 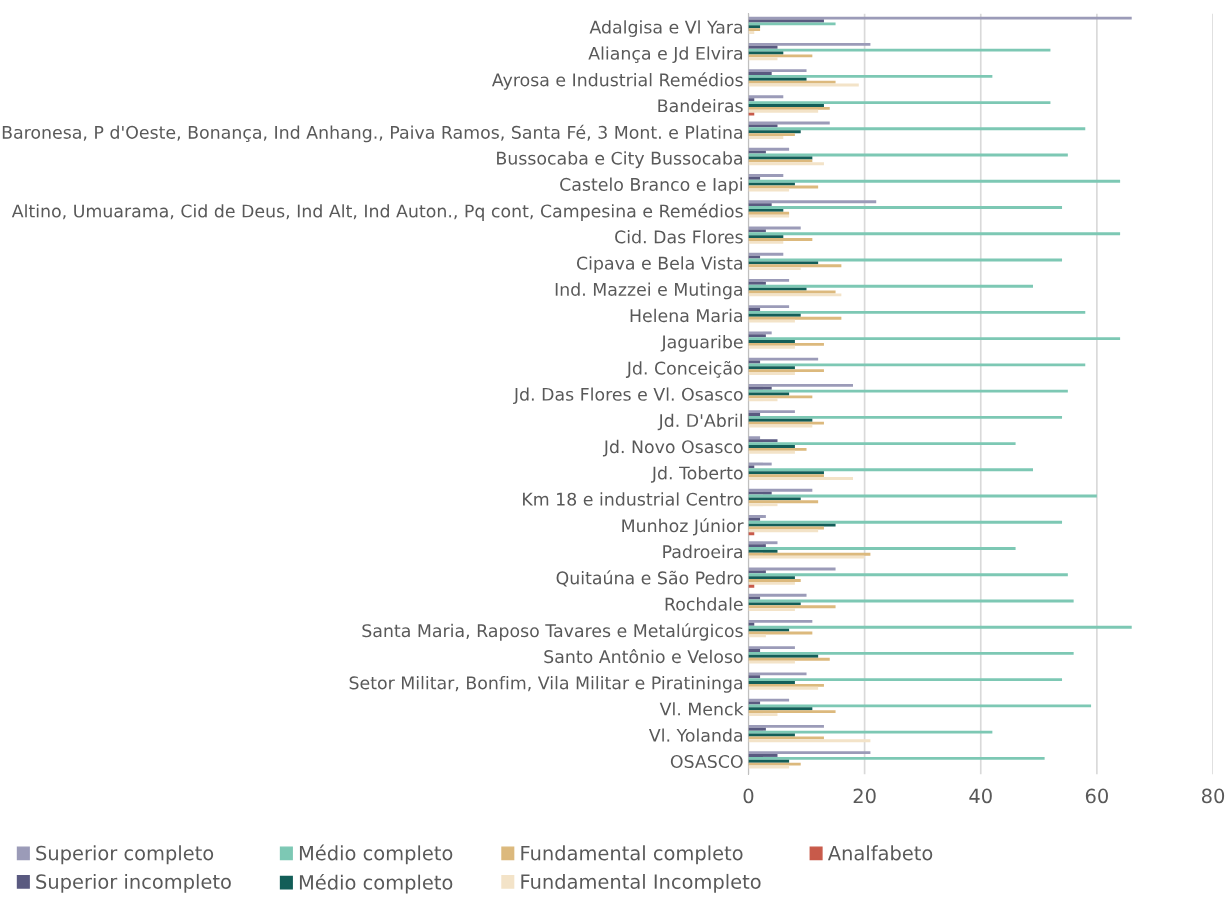 I want to click on y-tick-label: Cipava e Bela Vista, so click(x=659, y=265).